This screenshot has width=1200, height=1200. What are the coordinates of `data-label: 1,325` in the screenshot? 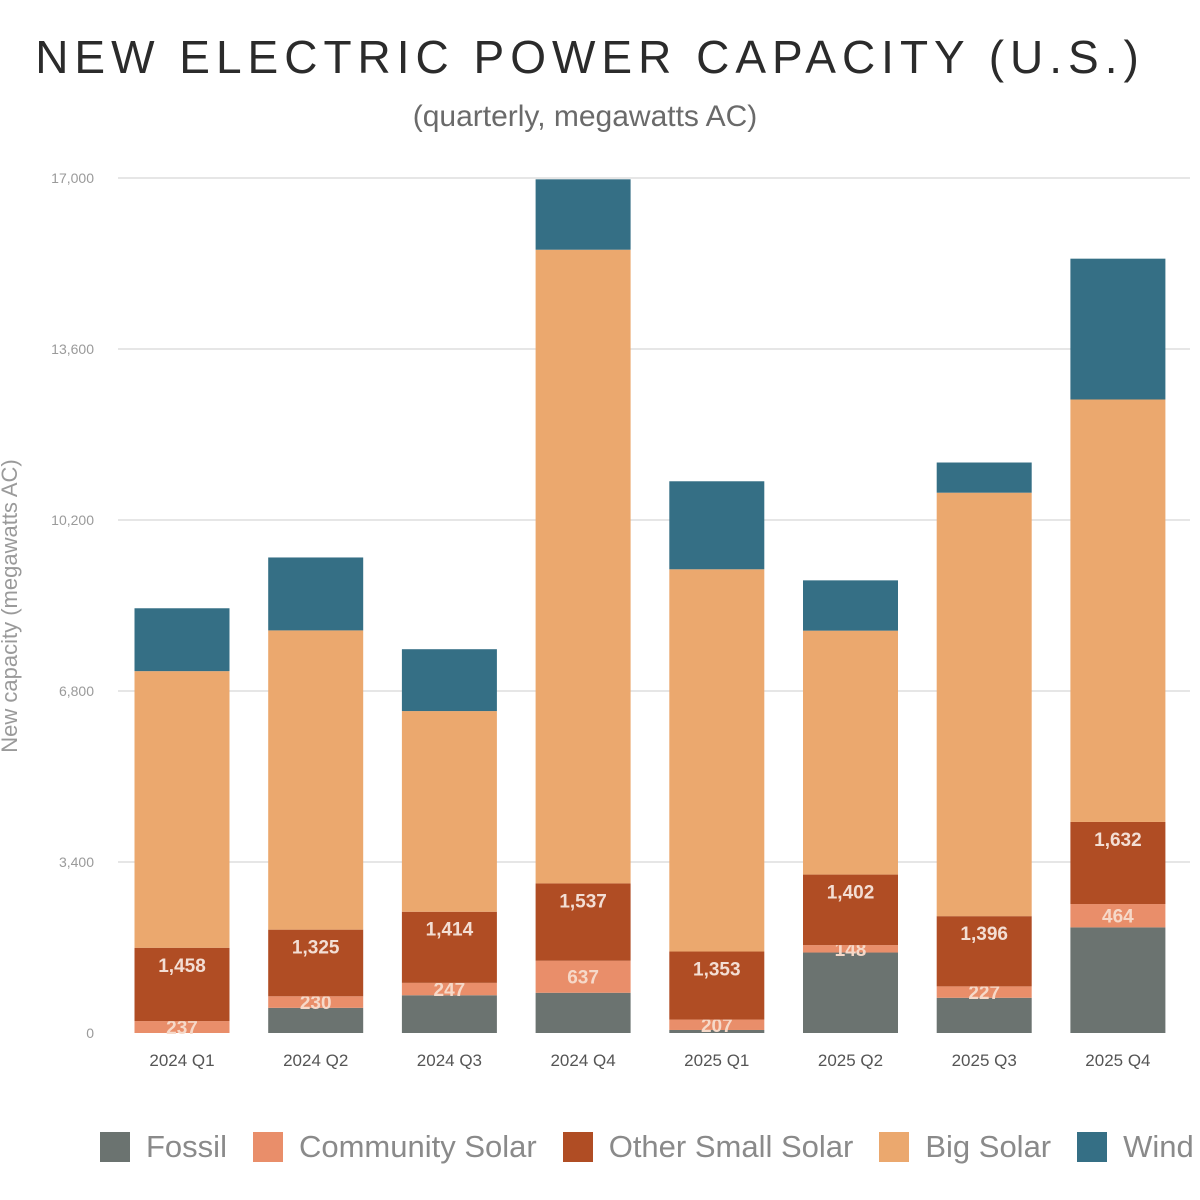 It's located at (316, 948).